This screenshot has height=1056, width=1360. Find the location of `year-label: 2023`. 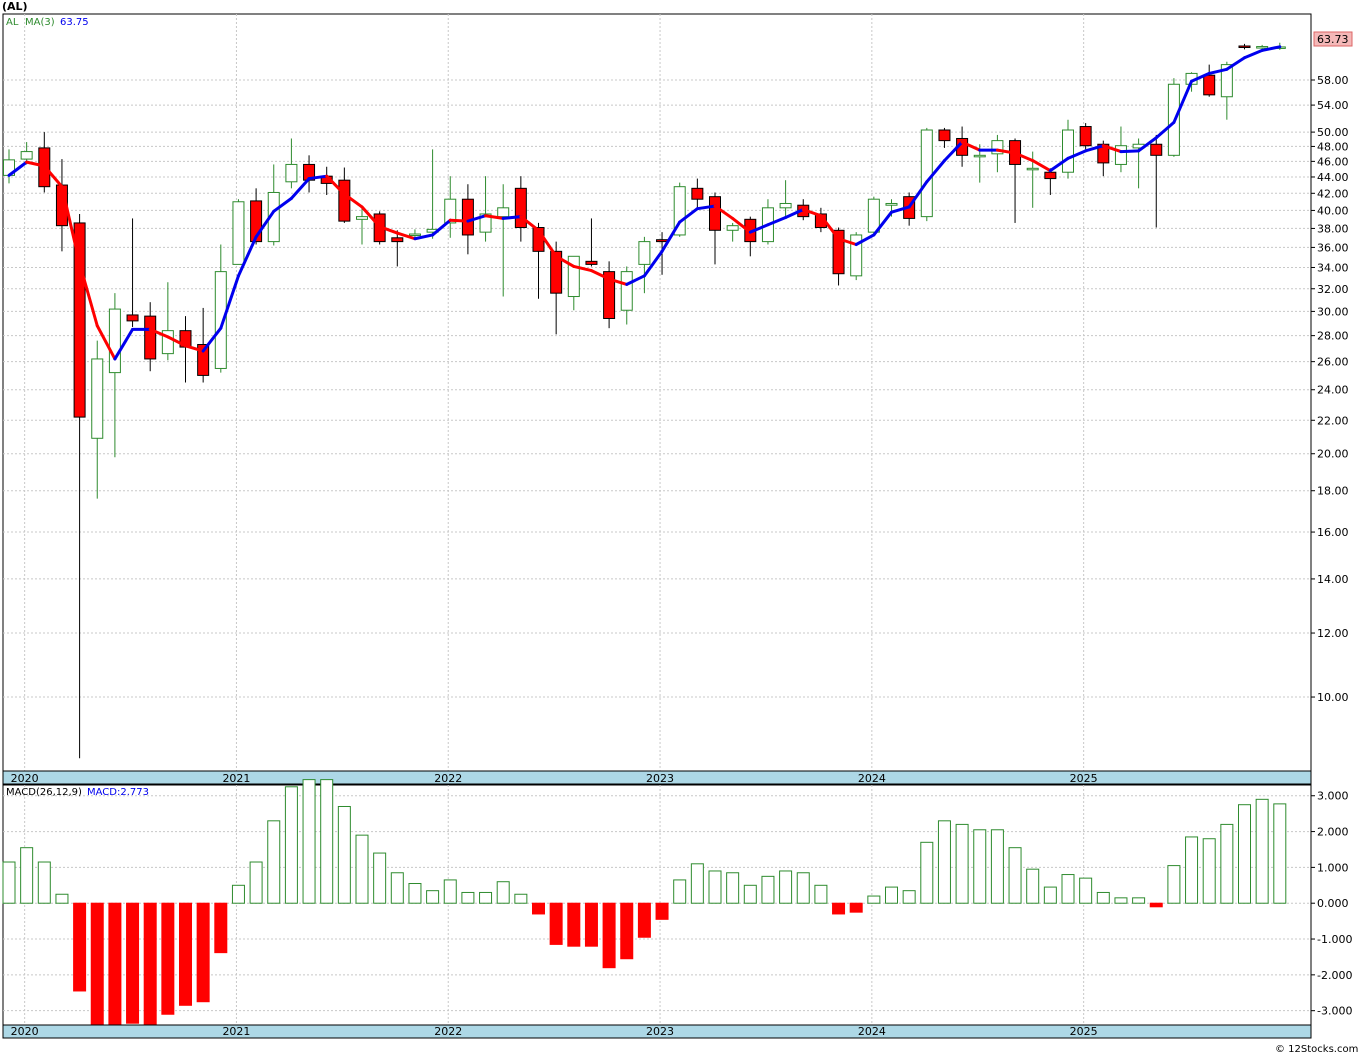

year-label: 2023 is located at coordinates (660, 1031).